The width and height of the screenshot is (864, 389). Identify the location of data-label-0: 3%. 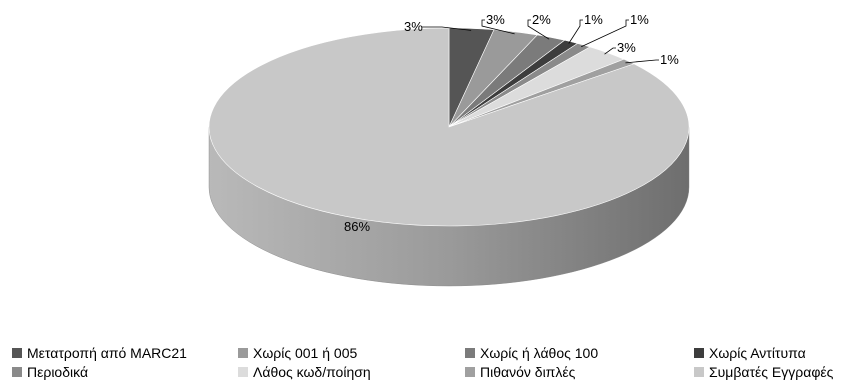
(413, 26).